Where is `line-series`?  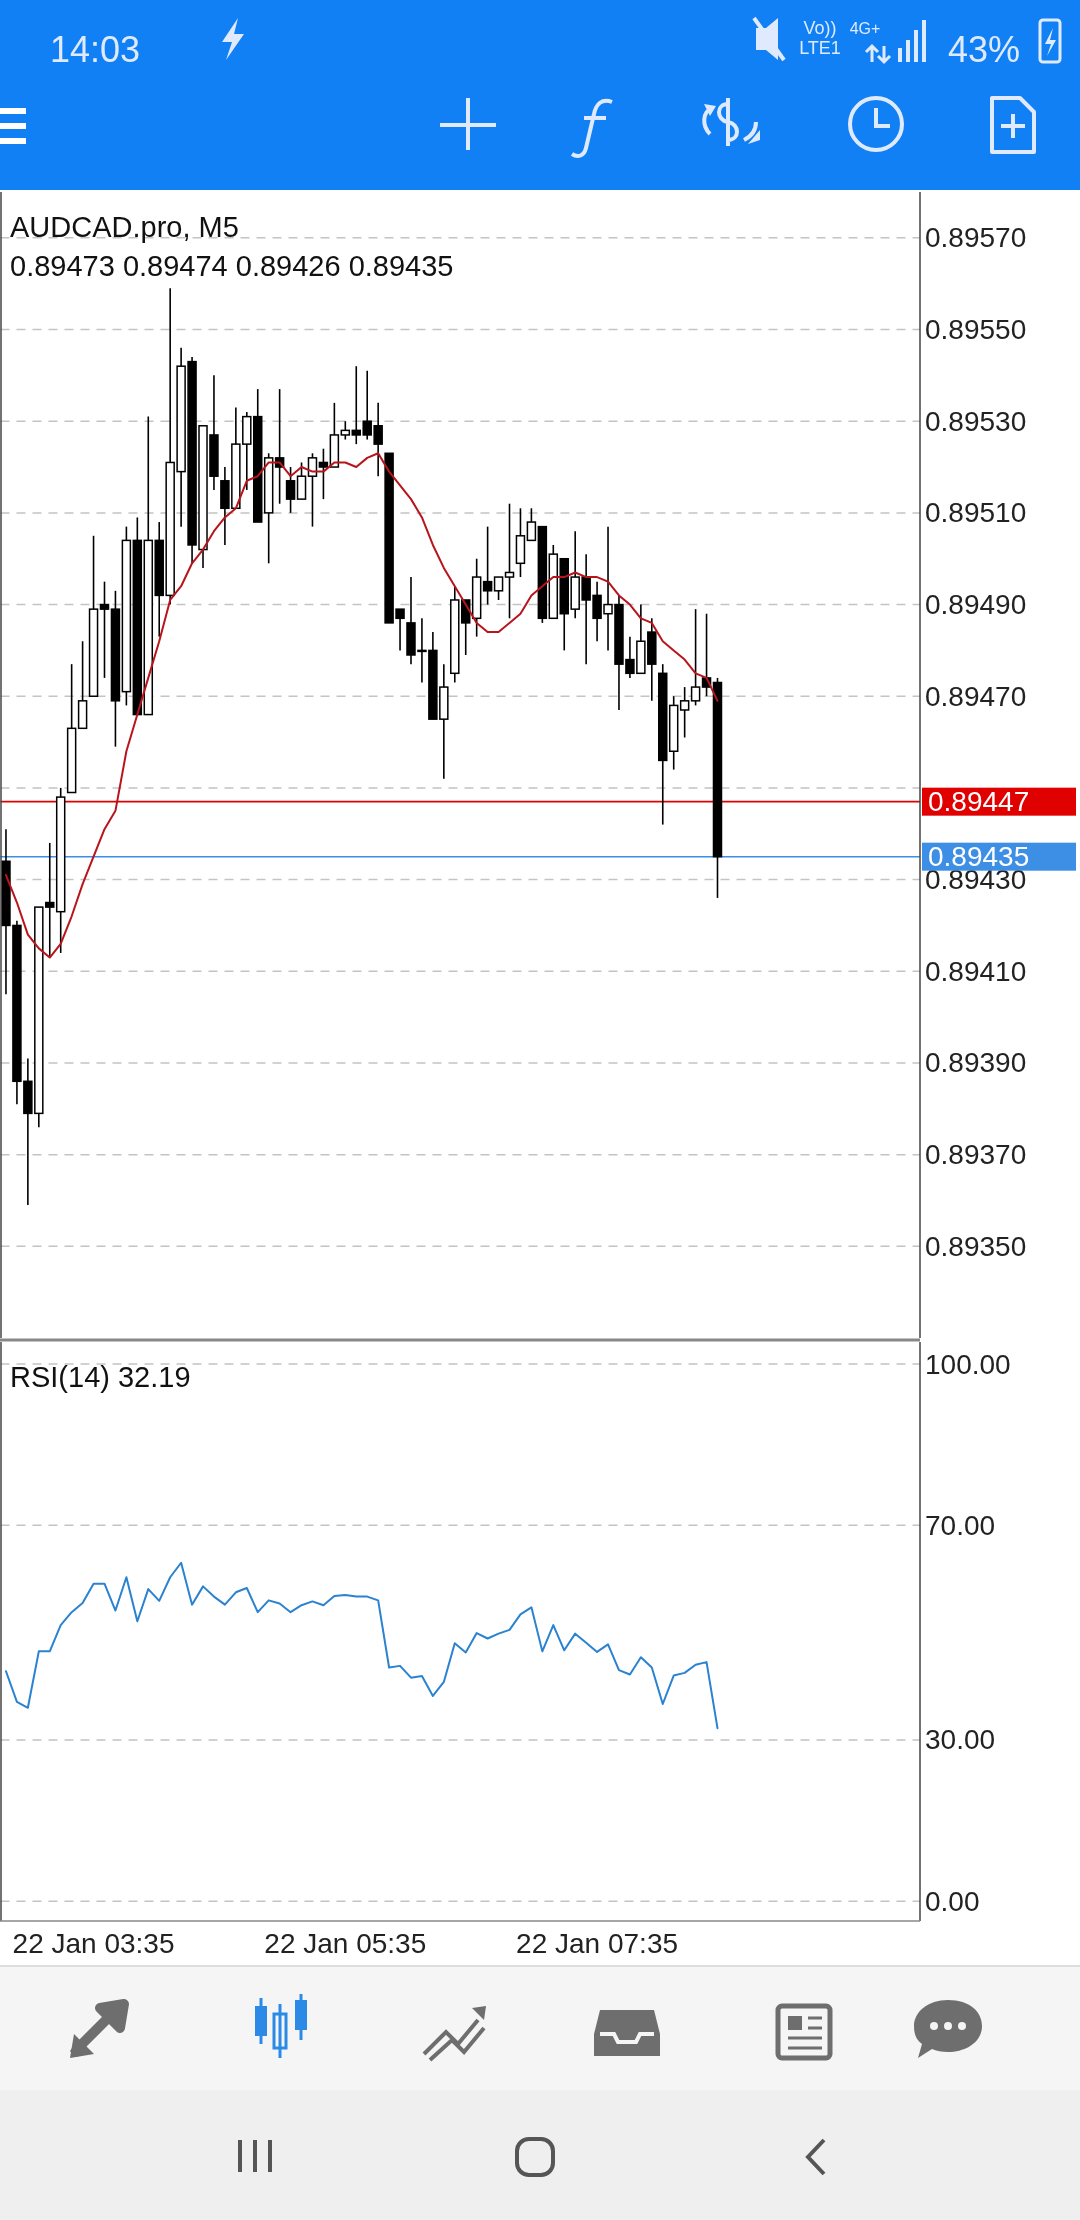 line-series is located at coordinates (361, 1645).